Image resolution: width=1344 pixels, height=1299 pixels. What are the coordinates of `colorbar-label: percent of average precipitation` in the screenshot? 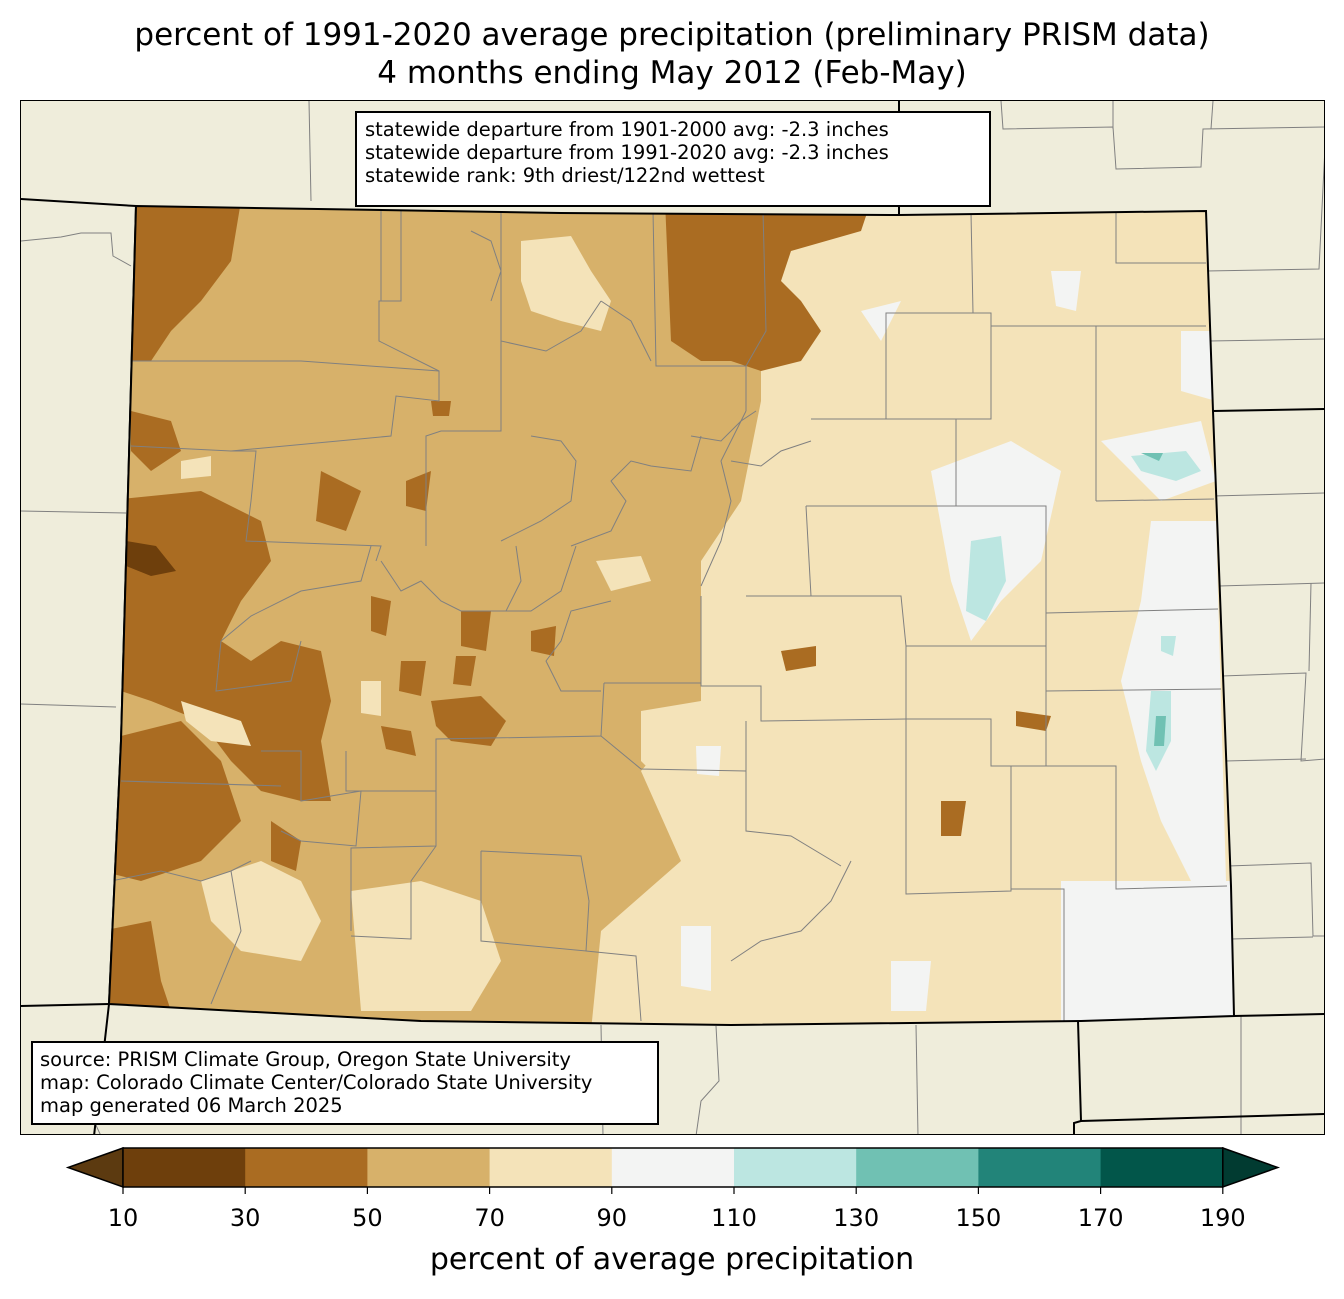 It's located at (672, 1259).